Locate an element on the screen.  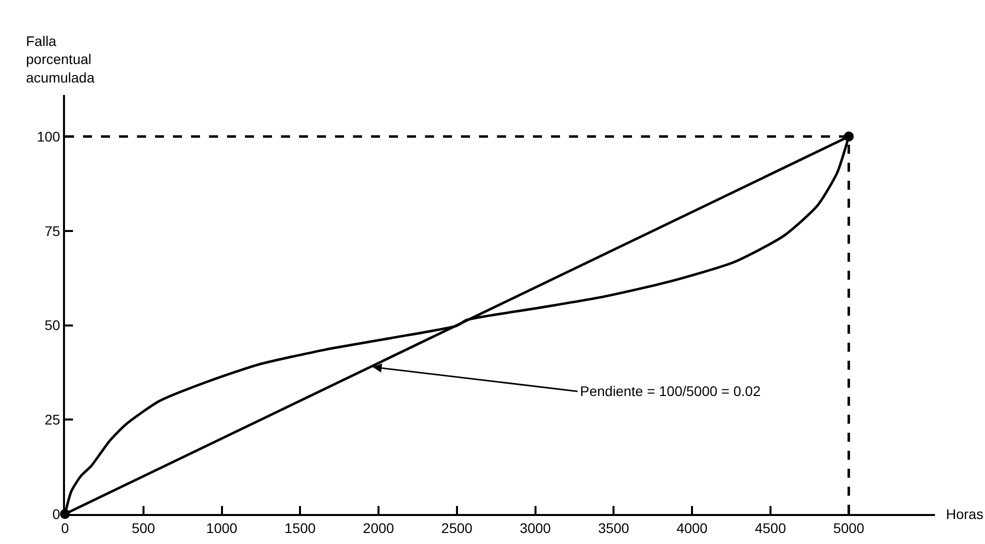
x-tick-label: 1500 is located at coordinates (300, 528).